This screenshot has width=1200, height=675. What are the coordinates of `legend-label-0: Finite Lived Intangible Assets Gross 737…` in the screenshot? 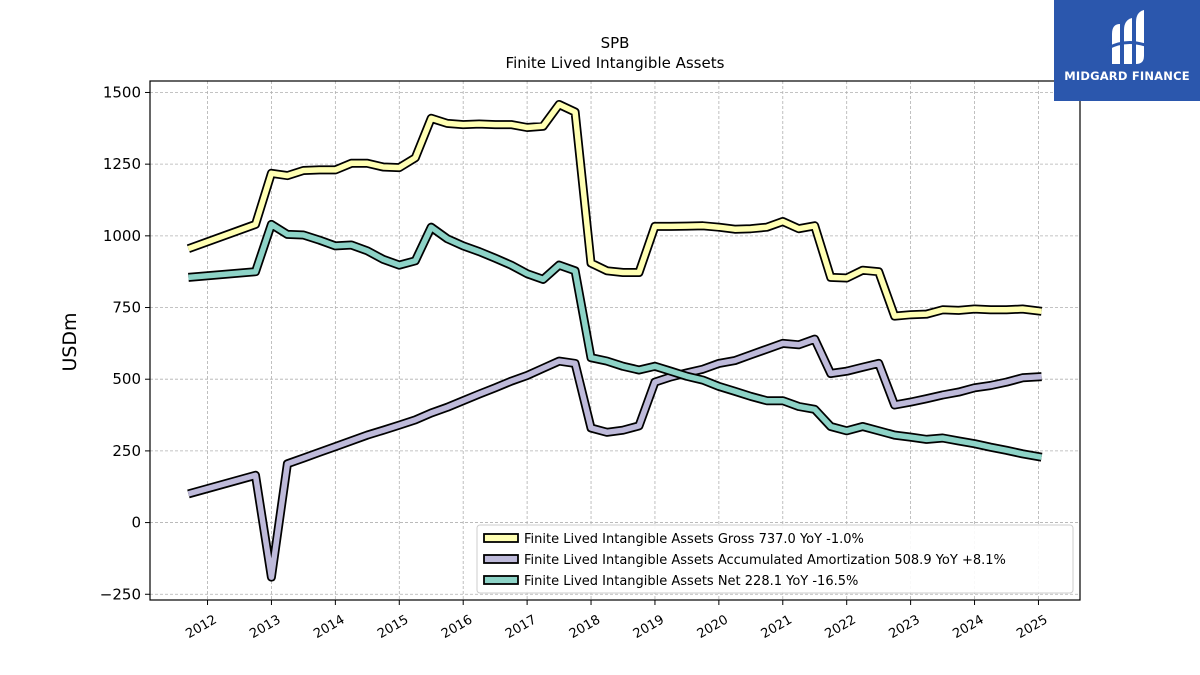 It's located at (694, 539).